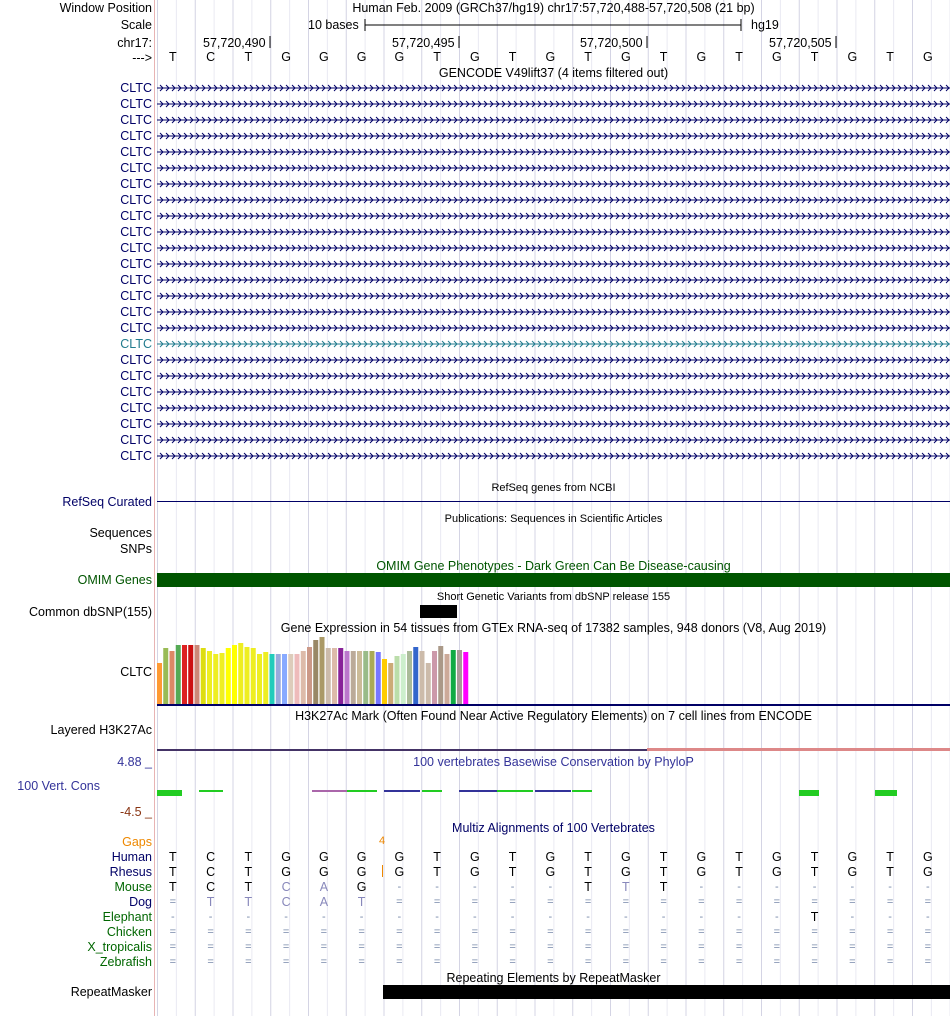 The image size is (950, 1016). What do you see at coordinates (814, 57) in the screenshot?
I see `dna-base: T` at bounding box center [814, 57].